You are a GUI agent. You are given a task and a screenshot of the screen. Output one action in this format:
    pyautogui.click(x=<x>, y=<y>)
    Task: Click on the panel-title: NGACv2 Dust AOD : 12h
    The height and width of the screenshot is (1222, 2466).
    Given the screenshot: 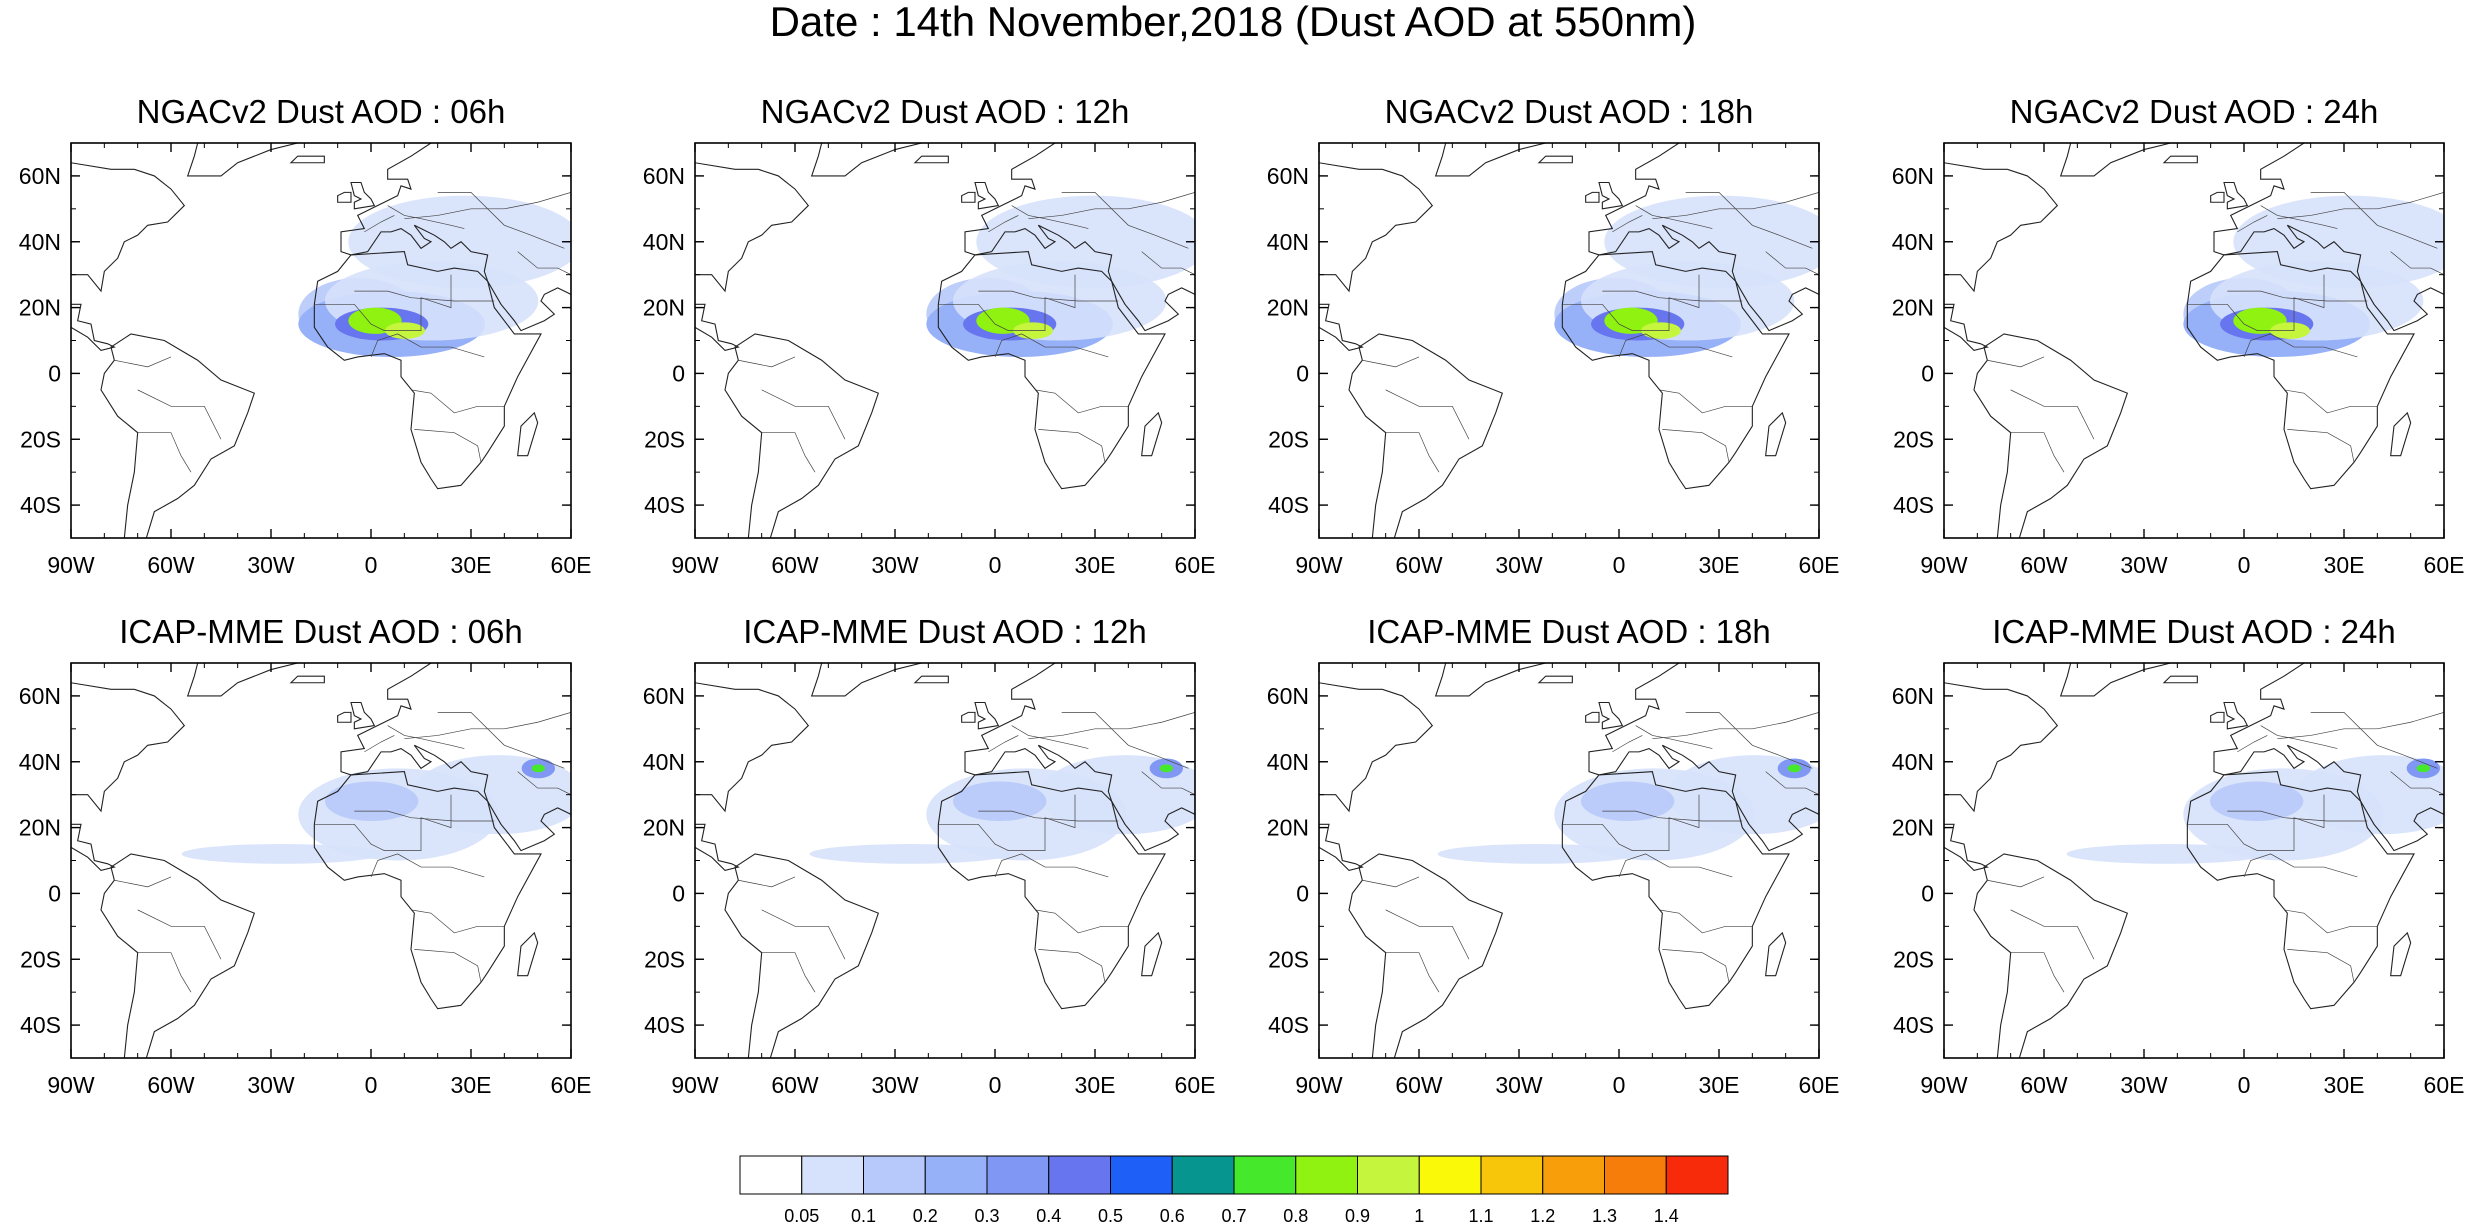 What is the action you would take?
    pyautogui.click(x=945, y=111)
    